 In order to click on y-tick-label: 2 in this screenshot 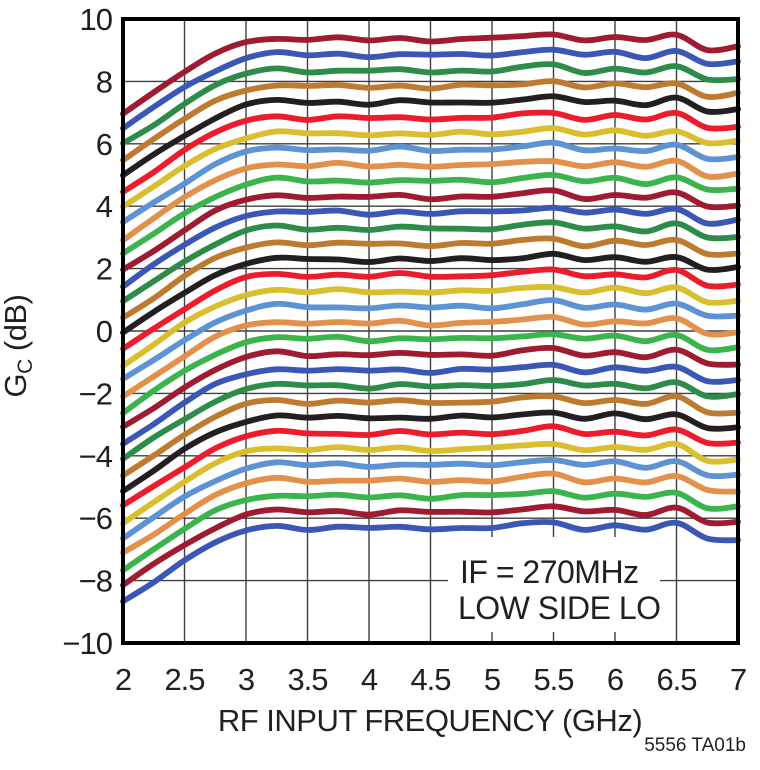, I will do `click(104, 269)`.